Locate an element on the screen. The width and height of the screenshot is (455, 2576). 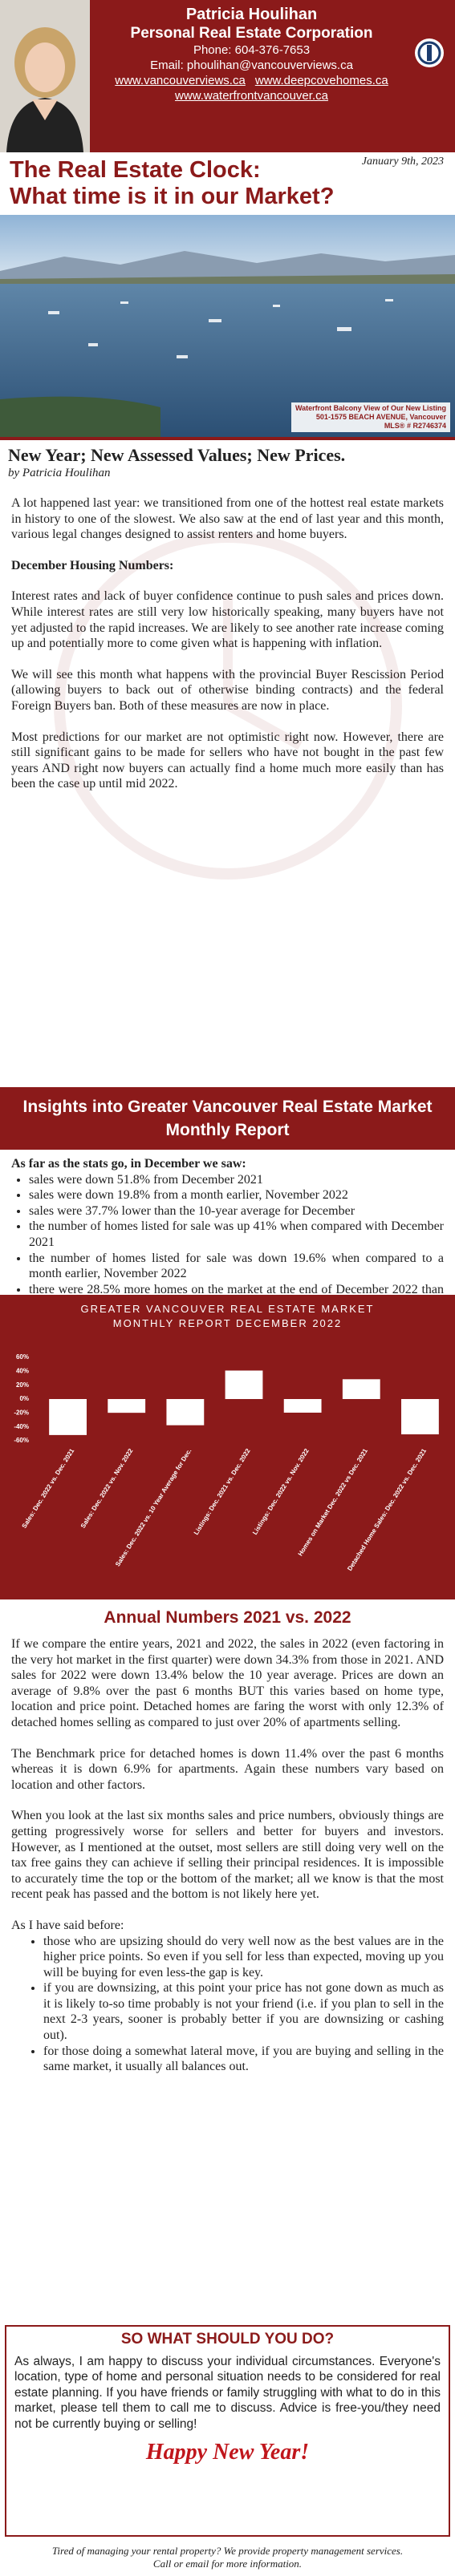
y-tick-label: 20% is located at coordinates (22, 1385).